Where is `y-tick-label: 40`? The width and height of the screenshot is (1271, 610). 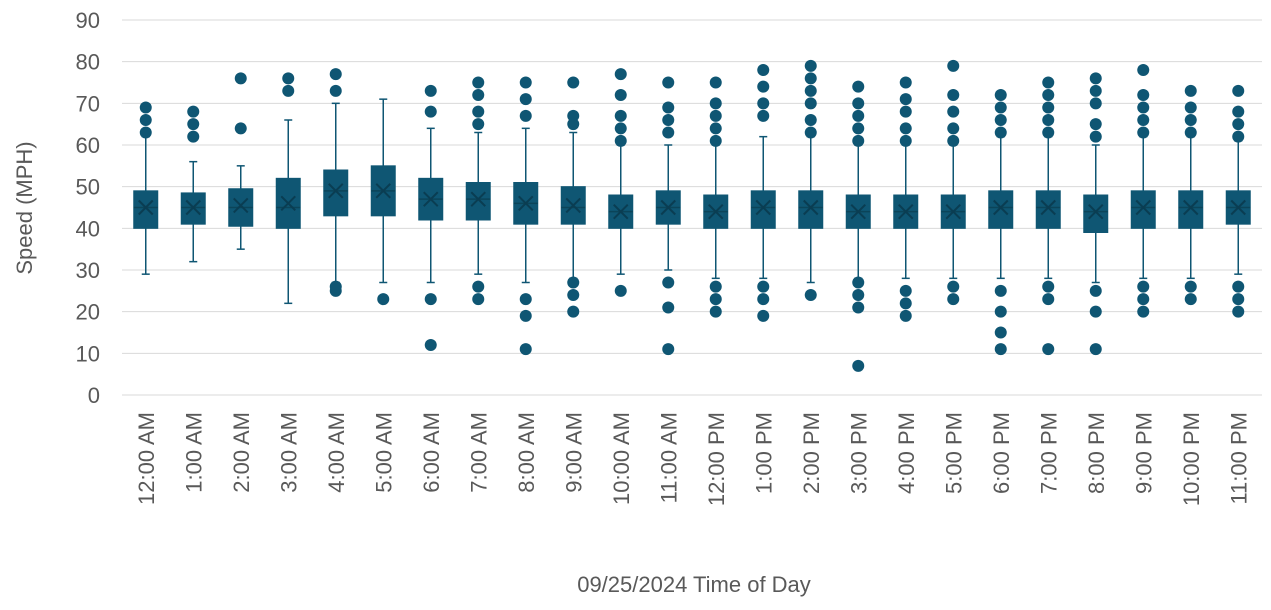 y-tick-label: 40 is located at coordinates (88, 228).